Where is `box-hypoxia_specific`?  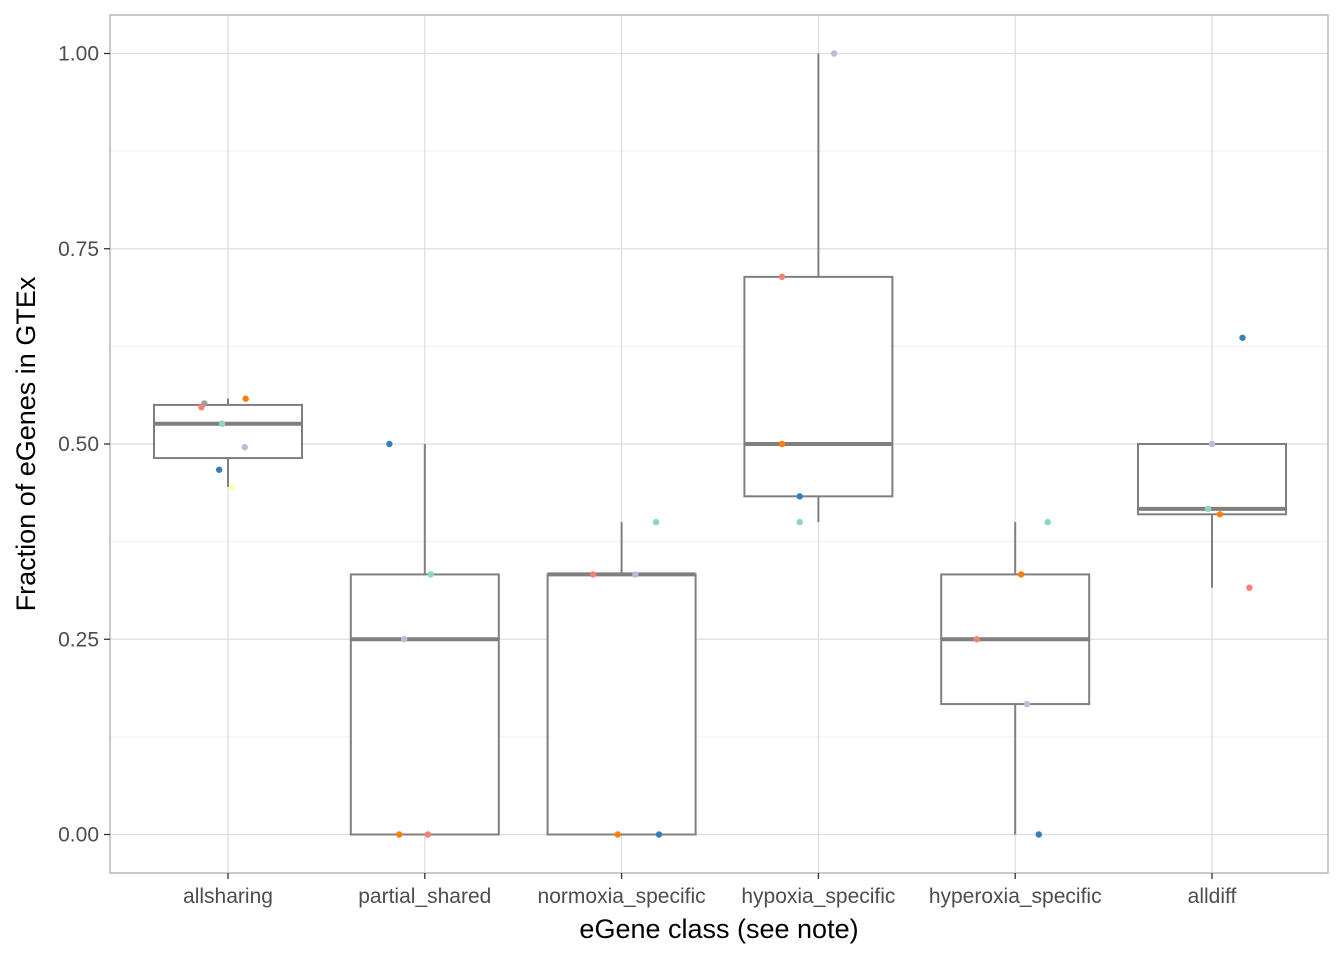
box-hypoxia_specific is located at coordinates (818, 288).